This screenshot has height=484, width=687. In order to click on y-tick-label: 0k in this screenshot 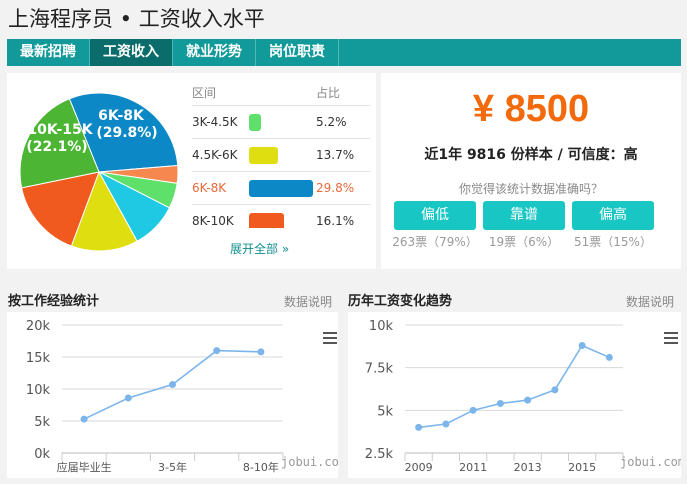, I will do `click(42, 454)`.